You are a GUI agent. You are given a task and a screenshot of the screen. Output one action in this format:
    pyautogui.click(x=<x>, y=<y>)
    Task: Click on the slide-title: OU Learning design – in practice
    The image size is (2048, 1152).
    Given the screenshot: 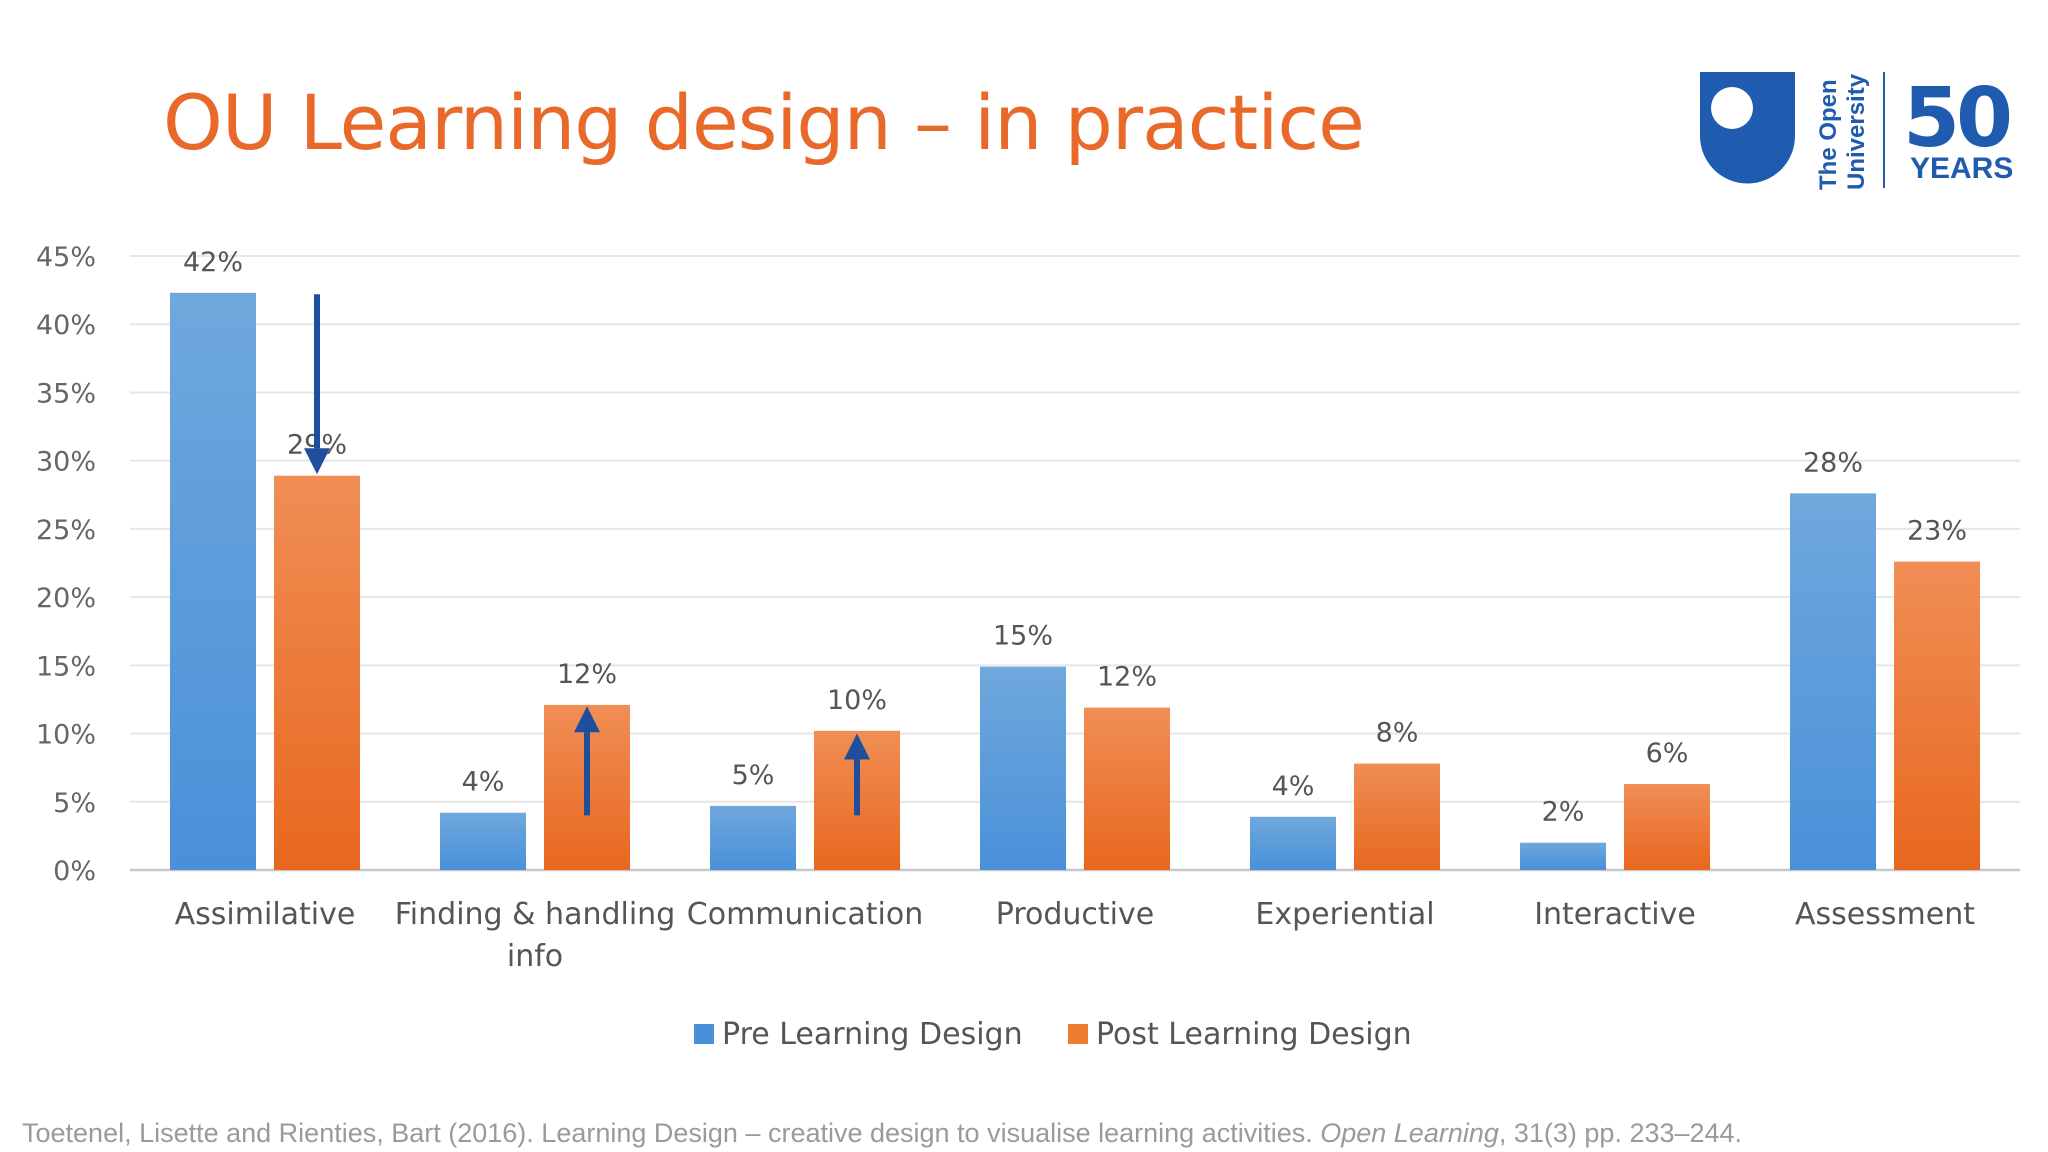 What is the action you would take?
    pyautogui.click(x=764, y=122)
    